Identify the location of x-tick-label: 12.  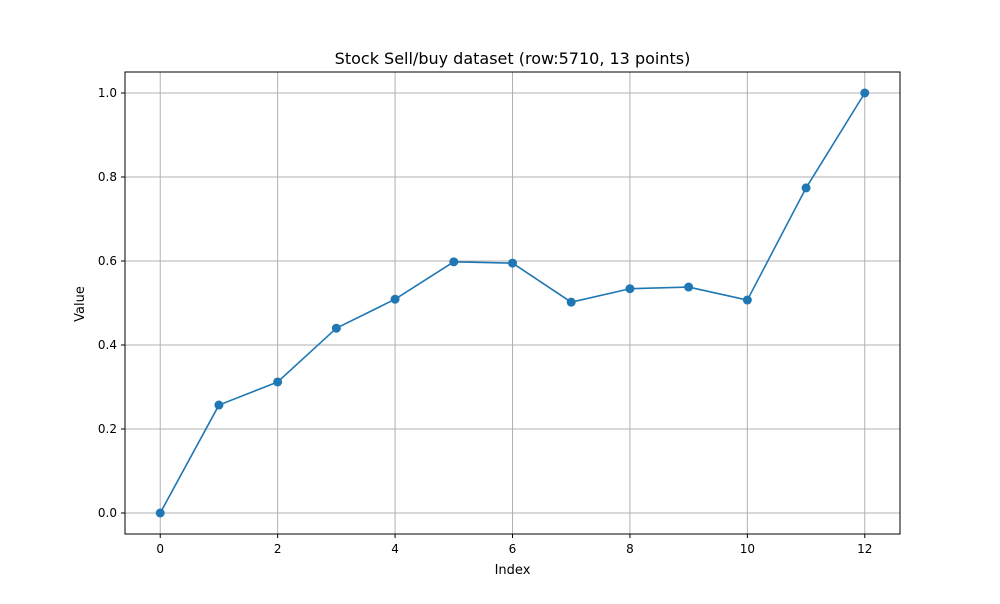
(864, 549).